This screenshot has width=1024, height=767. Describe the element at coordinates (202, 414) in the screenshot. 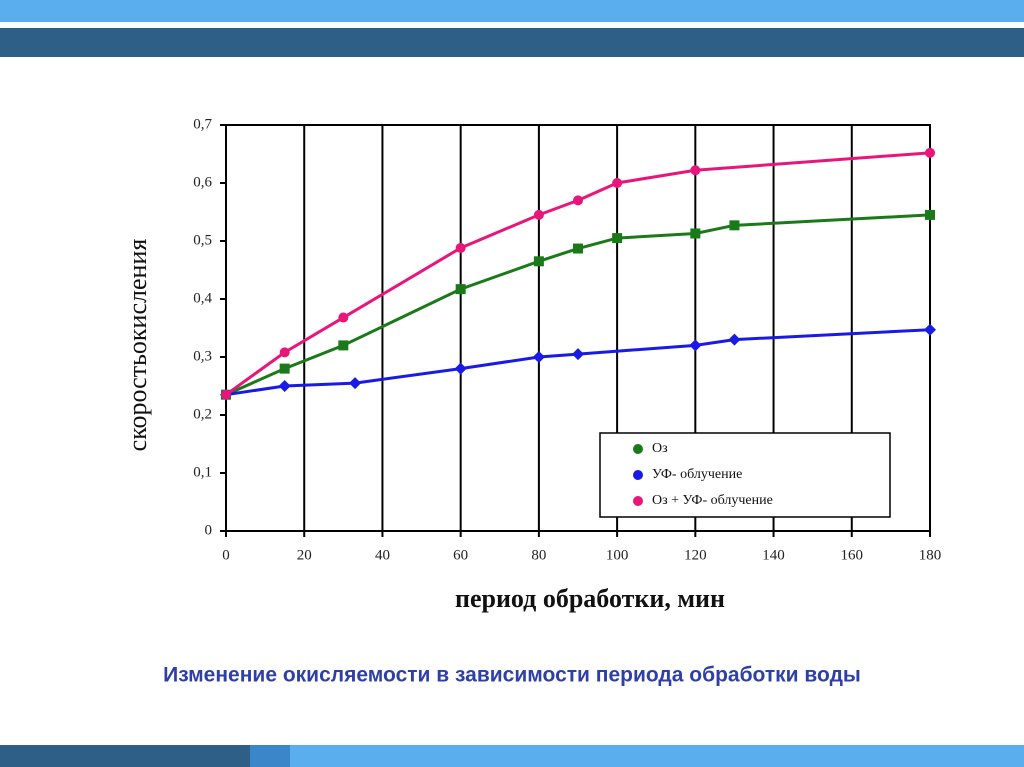

I see `y-tick-label: 0,2` at that location.